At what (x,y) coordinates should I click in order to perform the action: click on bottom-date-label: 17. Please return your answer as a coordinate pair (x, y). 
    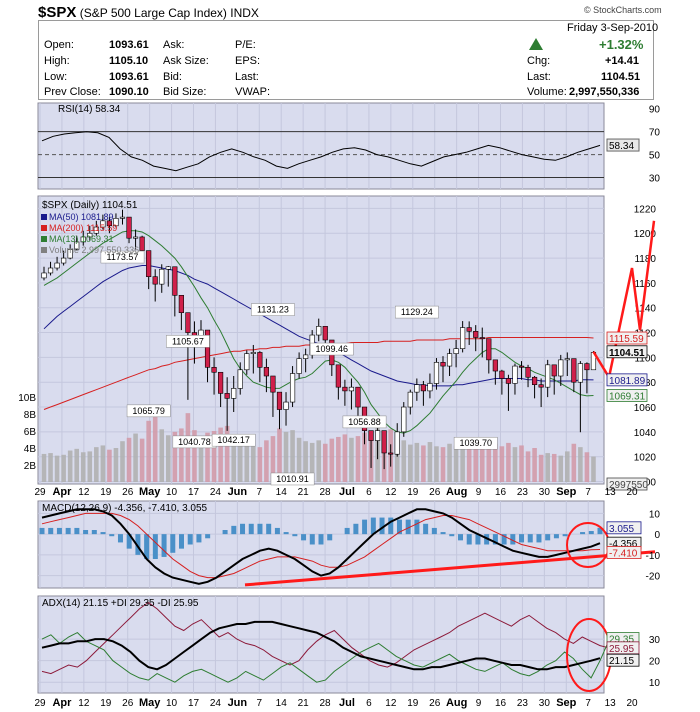
    Looking at the image, I should click on (194, 703).